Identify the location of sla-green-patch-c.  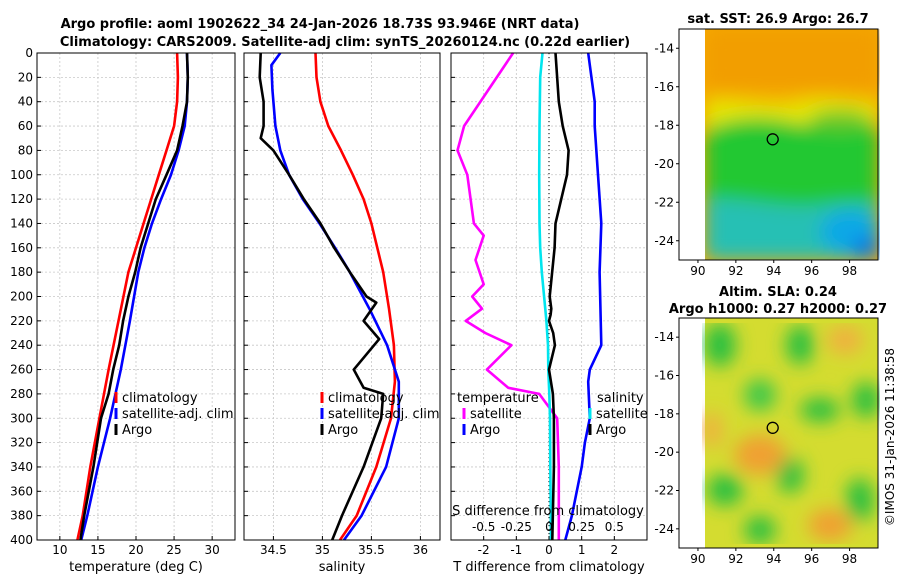
(760, 395).